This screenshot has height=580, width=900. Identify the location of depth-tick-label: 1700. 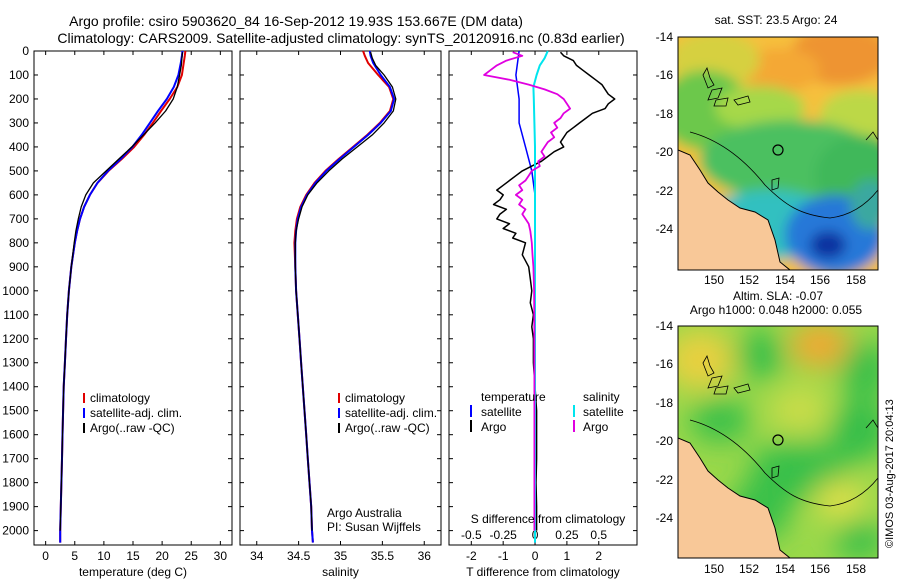
(15, 459).